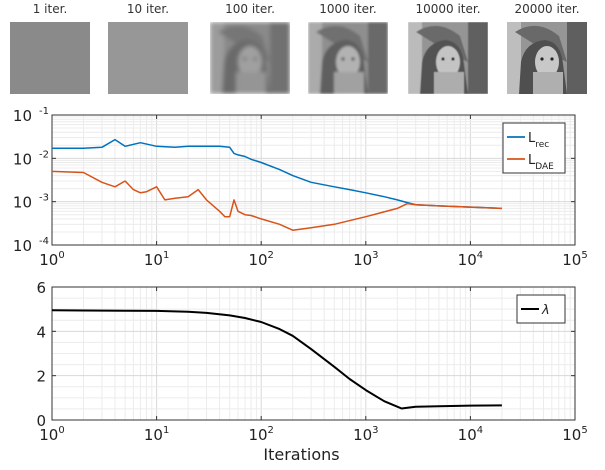 This screenshot has width=605, height=470. I want to click on y-tick-label: 6, so click(41, 288).